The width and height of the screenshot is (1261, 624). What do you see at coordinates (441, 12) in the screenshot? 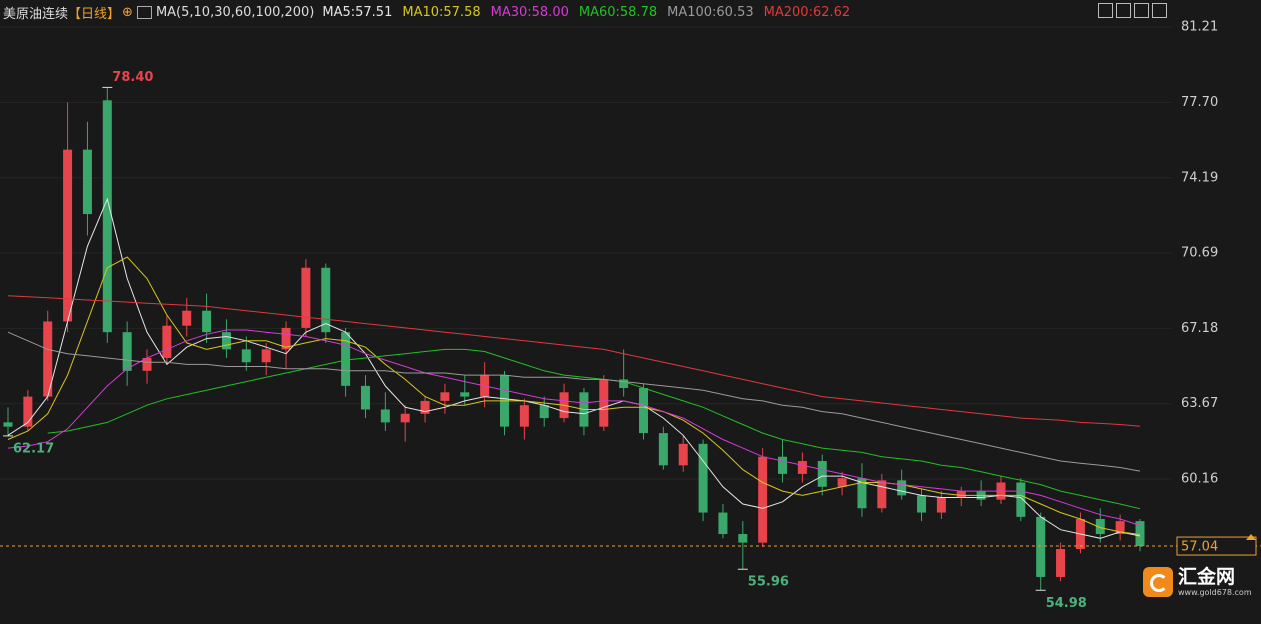
I see `legend-item: MA10:57.58` at bounding box center [441, 12].